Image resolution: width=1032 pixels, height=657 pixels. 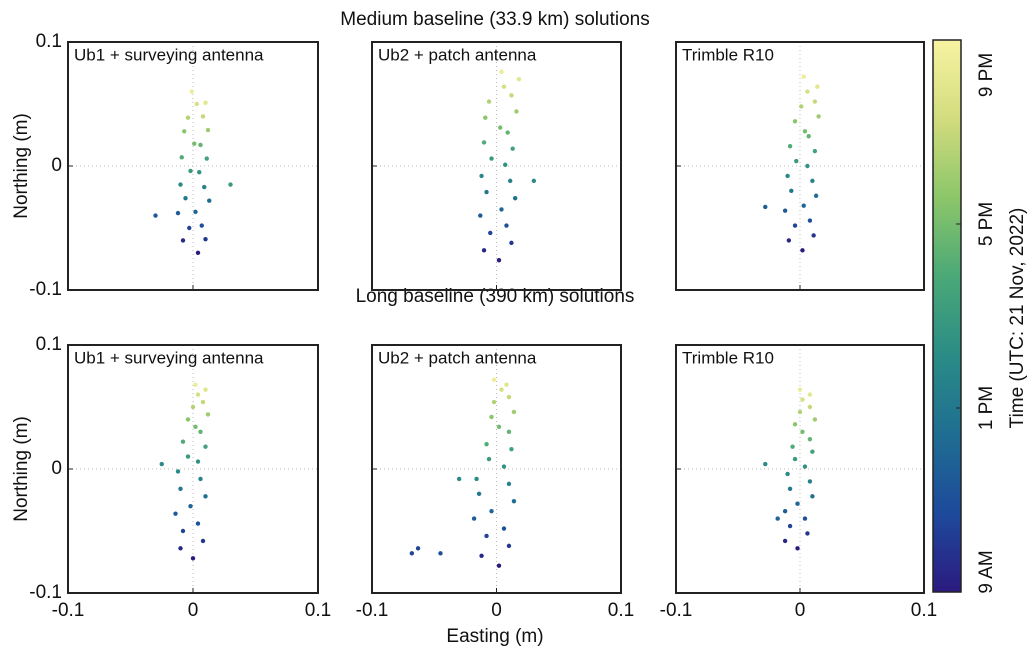 What do you see at coordinates (495, 482) in the screenshot?
I see `panel: Ub2 + patch antenna -0.1 0 0.1` at bounding box center [495, 482].